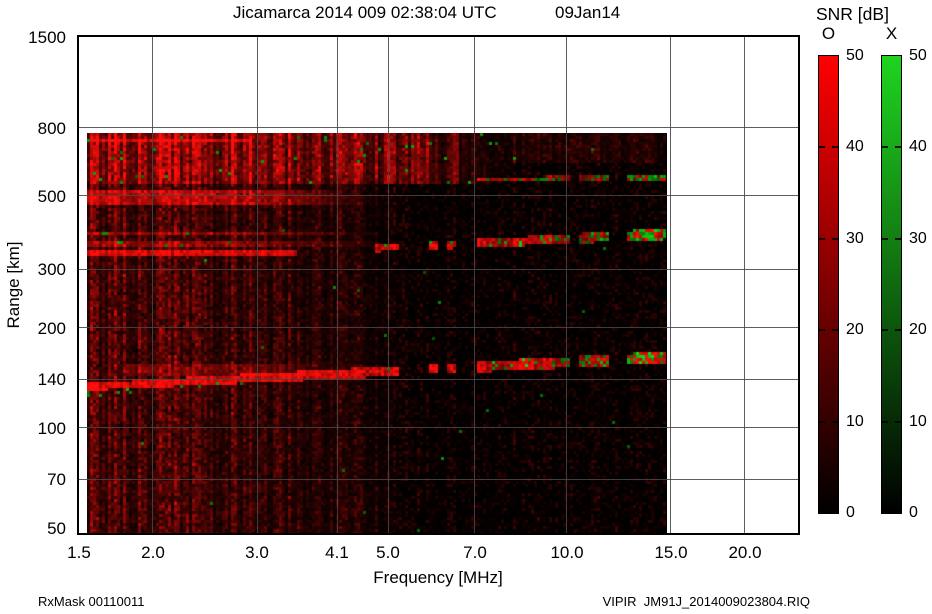 The width and height of the screenshot is (932, 614). What do you see at coordinates (567, 552) in the screenshot?
I see `x-tick-label: 10.0` at bounding box center [567, 552].